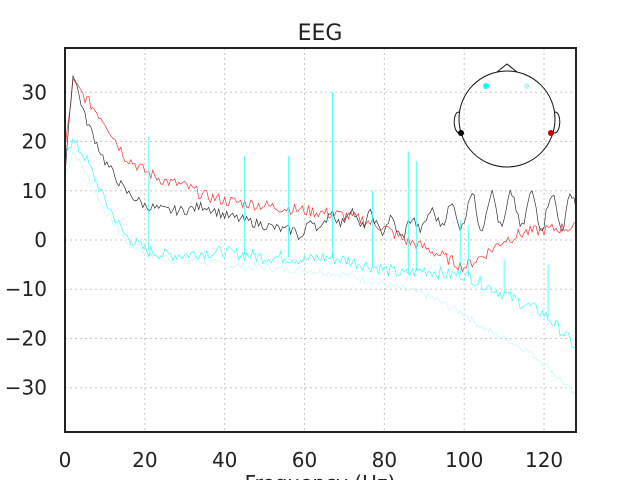 This screenshot has width=640, height=480. What do you see at coordinates (486, 86) in the screenshot?
I see `sensor-dot-front-left` at bounding box center [486, 86].